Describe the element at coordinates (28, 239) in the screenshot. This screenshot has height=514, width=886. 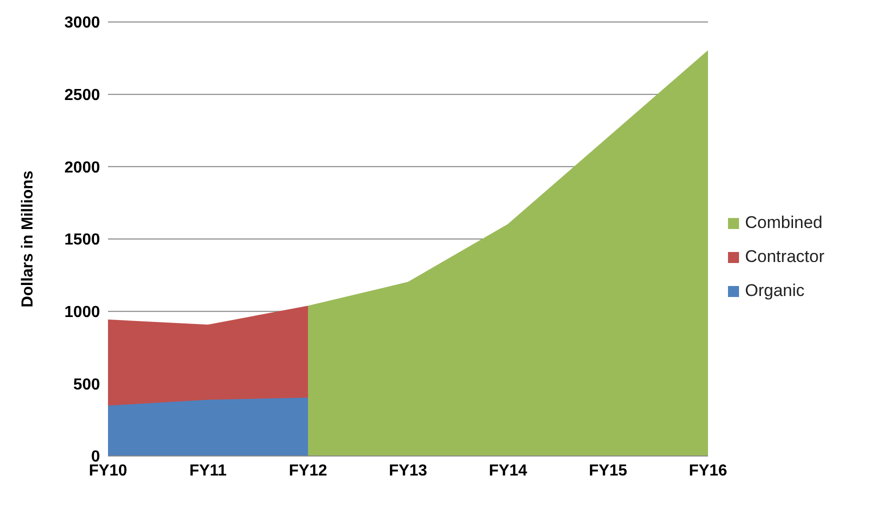
I see `y-axis-title: Dollars in Millions` at that location.